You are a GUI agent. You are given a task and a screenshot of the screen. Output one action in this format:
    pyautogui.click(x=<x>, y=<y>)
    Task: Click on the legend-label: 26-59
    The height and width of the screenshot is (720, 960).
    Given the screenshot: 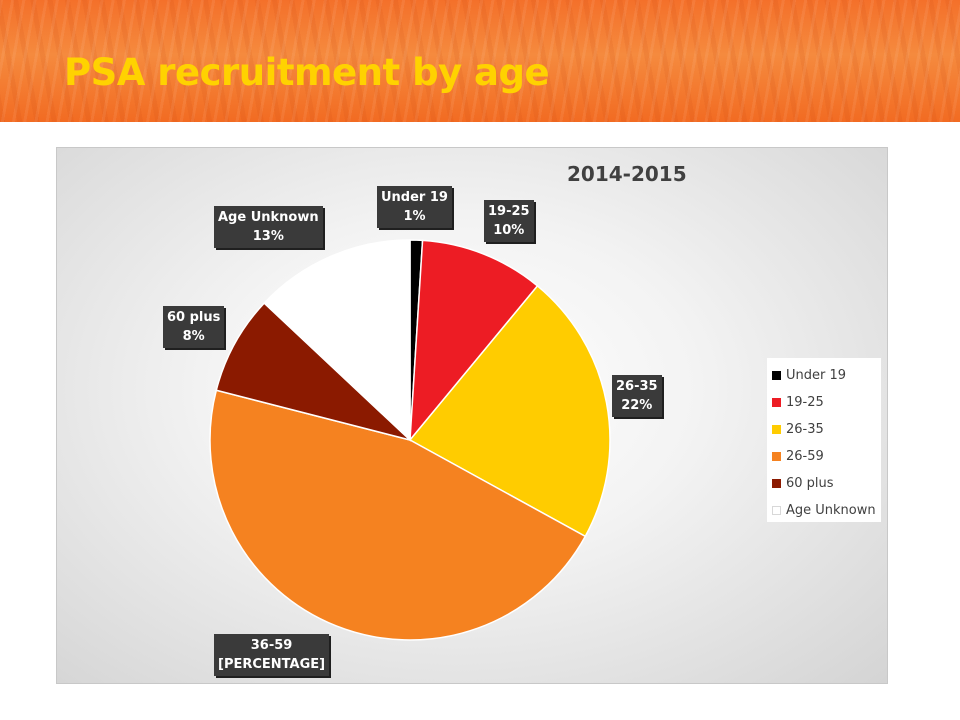 What is the action you would take?
    pyautogui.click(x=805, y=456)
    